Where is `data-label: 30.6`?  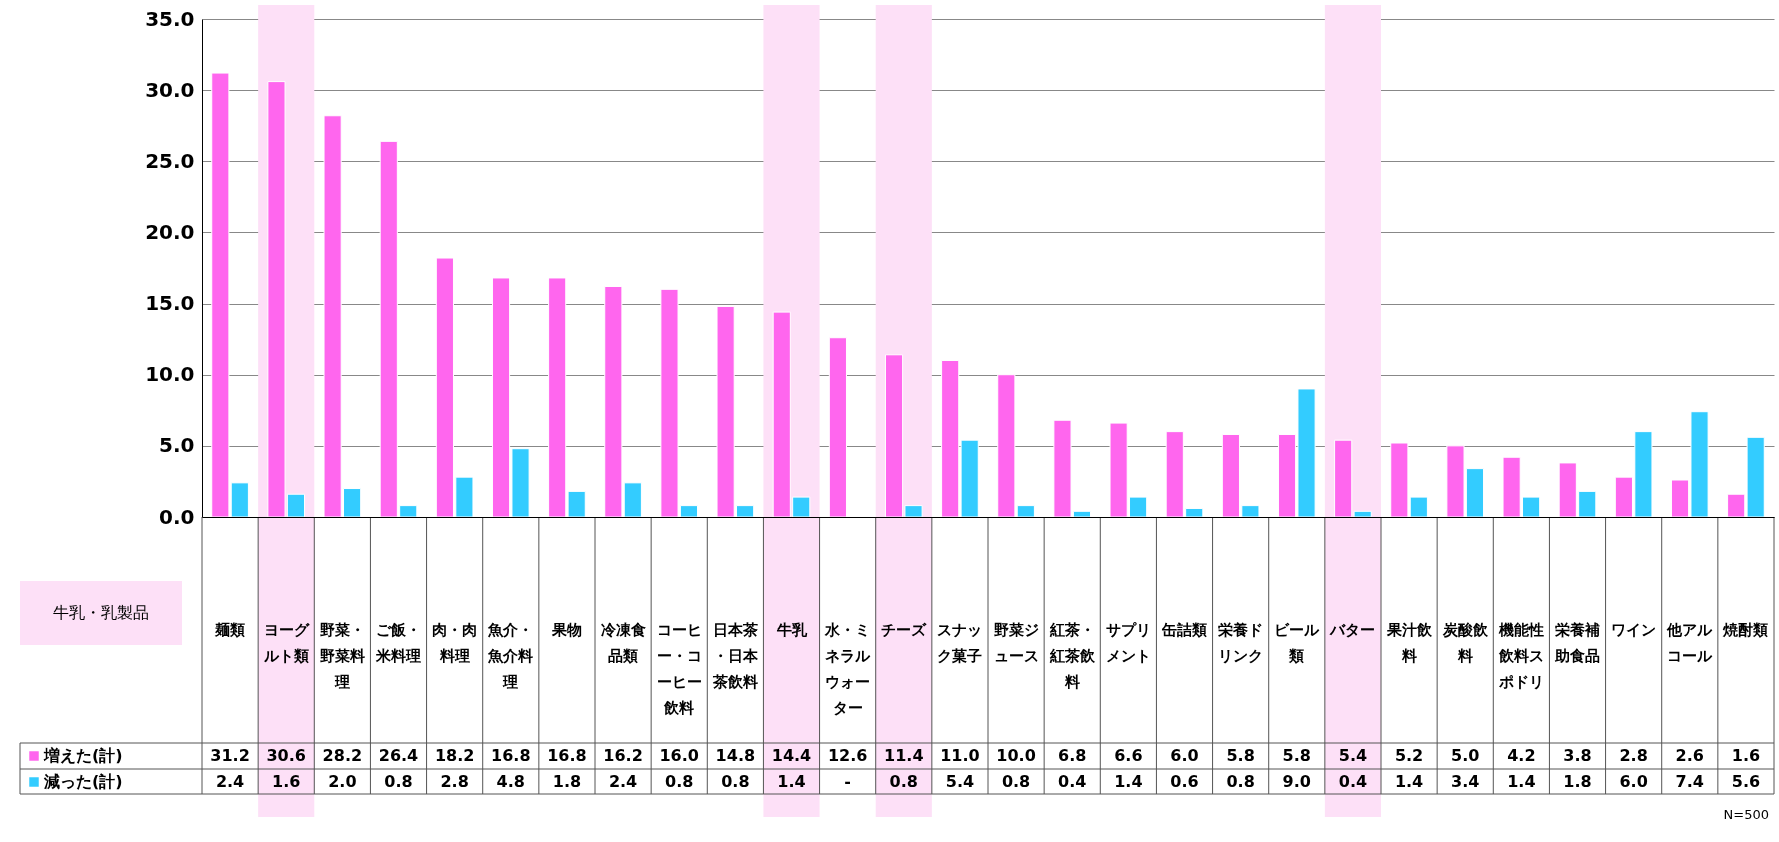 data-label: 30.6 is located at coordinates (286, 755).